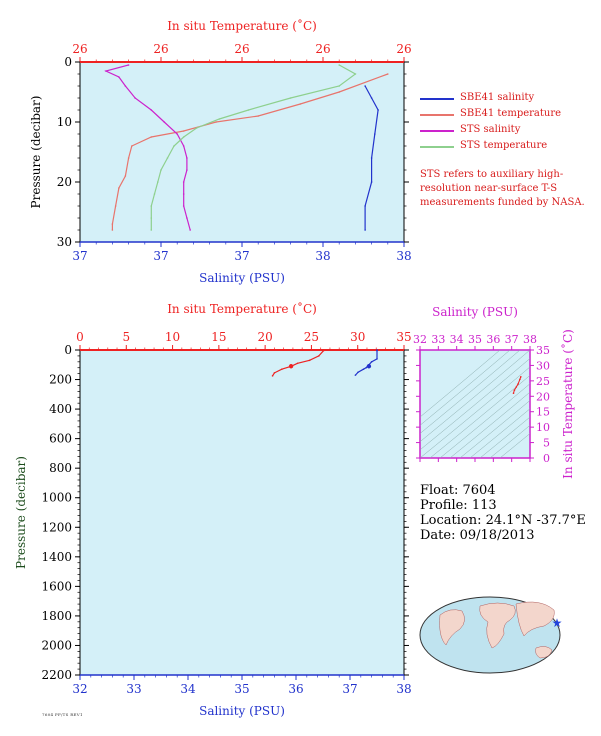 The width and height of the screenshot is (601, 736). What do you see at coordinates (21, 512) in the screenshot?
I see `y-axis-title: Pressure (decibar)` at bounding box center [21, 512].